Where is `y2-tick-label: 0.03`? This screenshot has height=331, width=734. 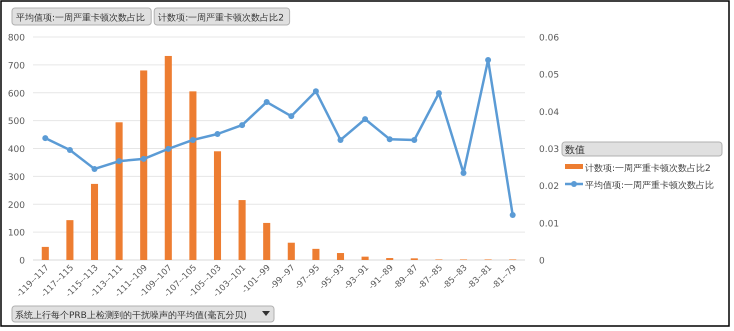
y2-tick-label: 0.03 is located at coordinates (549, 150).